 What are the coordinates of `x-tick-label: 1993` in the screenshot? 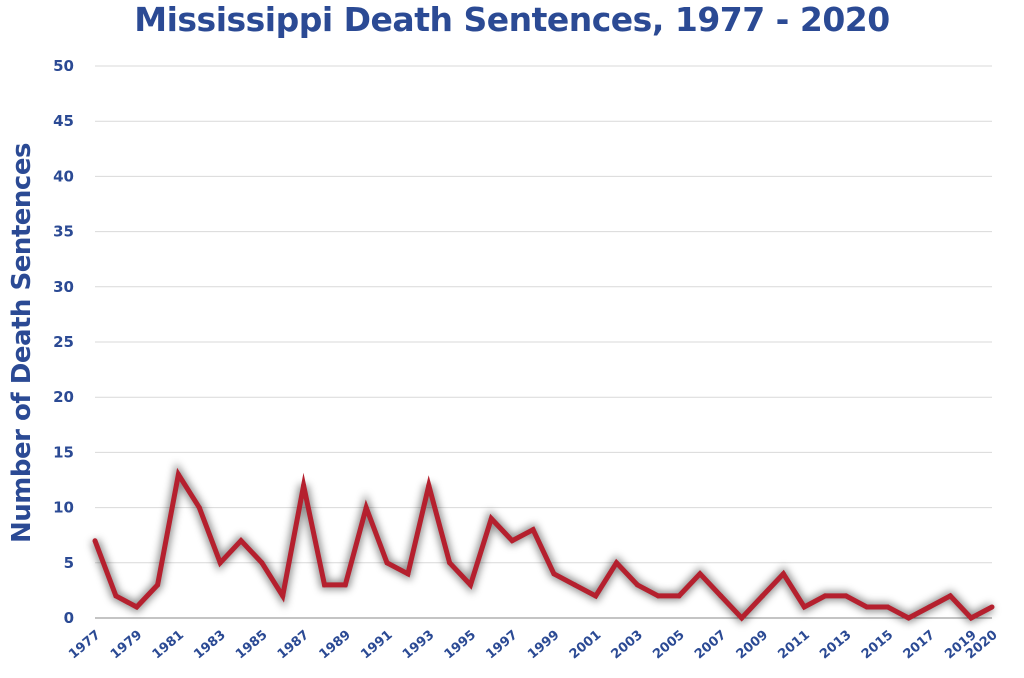 It's located at (418, 645).